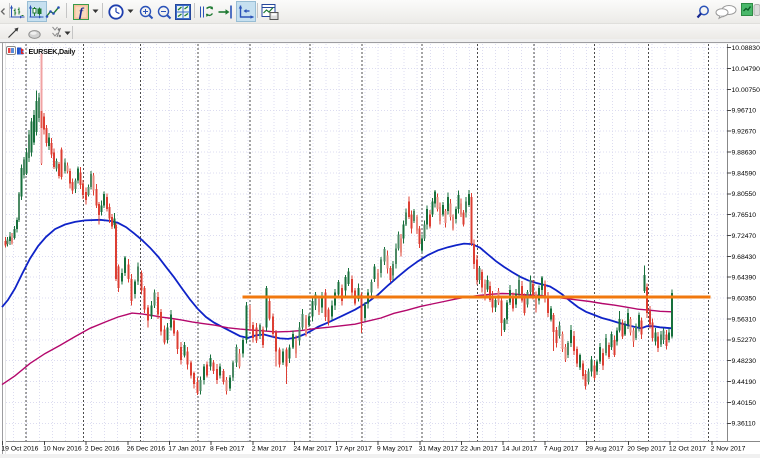  I want to click on svg-text: 9.52270, so click(744, 340).